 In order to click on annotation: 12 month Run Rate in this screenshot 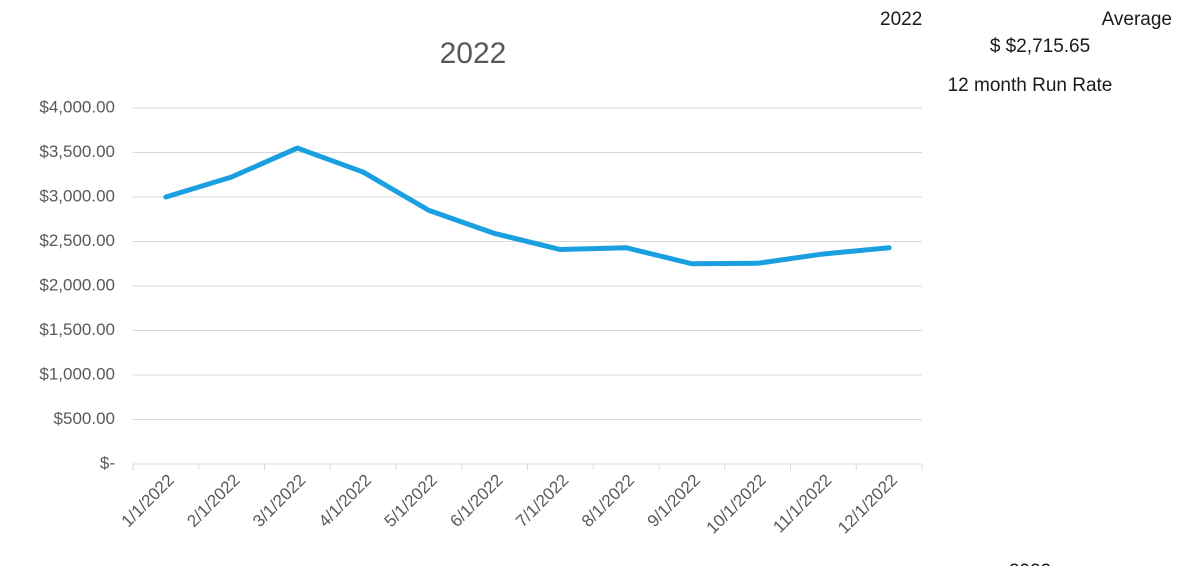, I will do `click(1030, 85)`.